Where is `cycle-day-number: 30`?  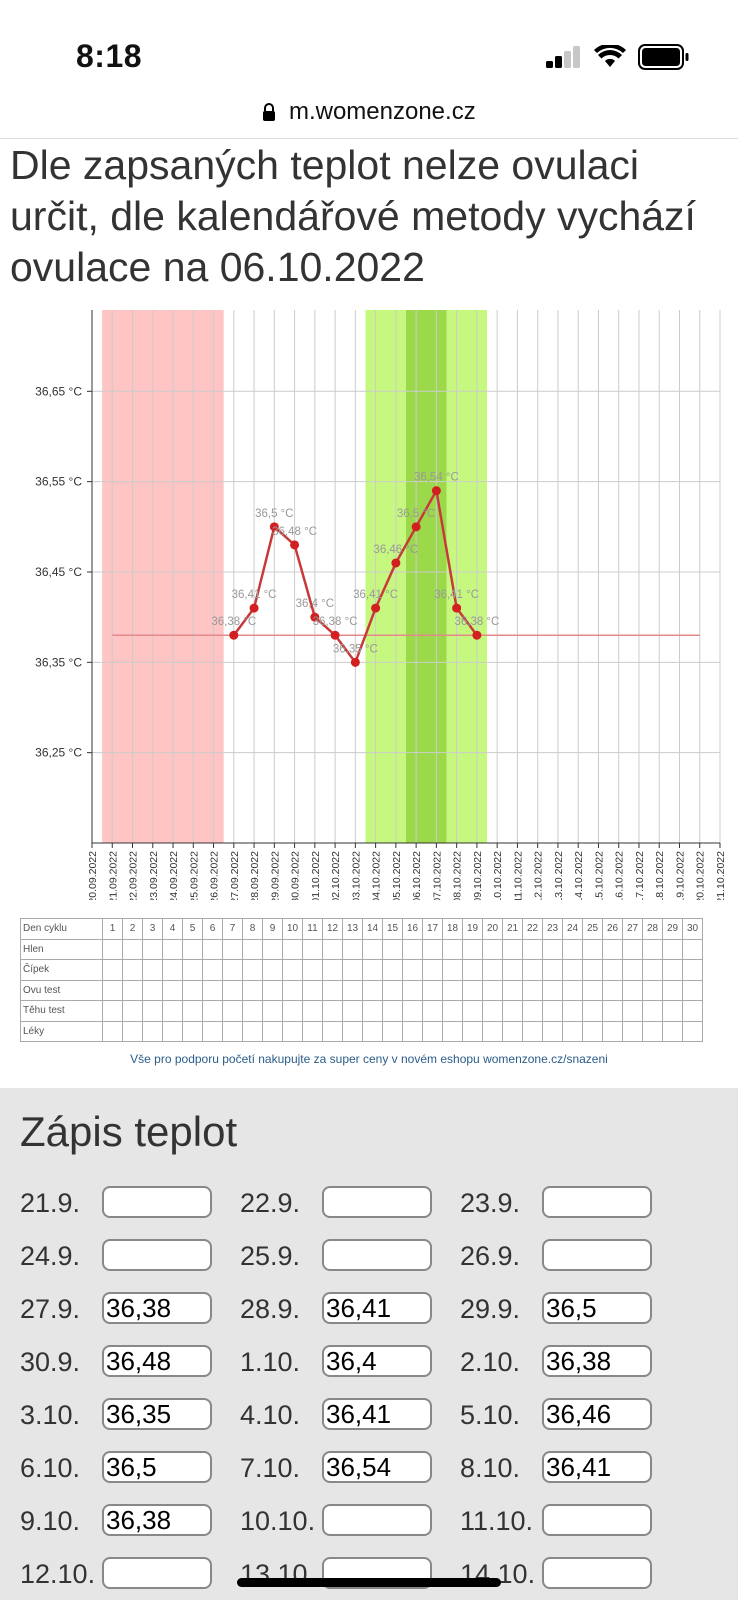 cycle-day-number: 30 is located at coordinates (692, 929).